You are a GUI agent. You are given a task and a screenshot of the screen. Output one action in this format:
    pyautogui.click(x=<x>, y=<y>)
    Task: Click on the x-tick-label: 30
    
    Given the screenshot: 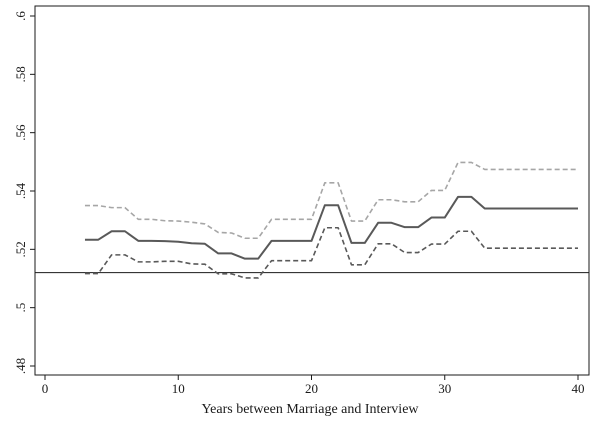 What is the action you would take?
    pyautogui.click(x=444, y=388)
    